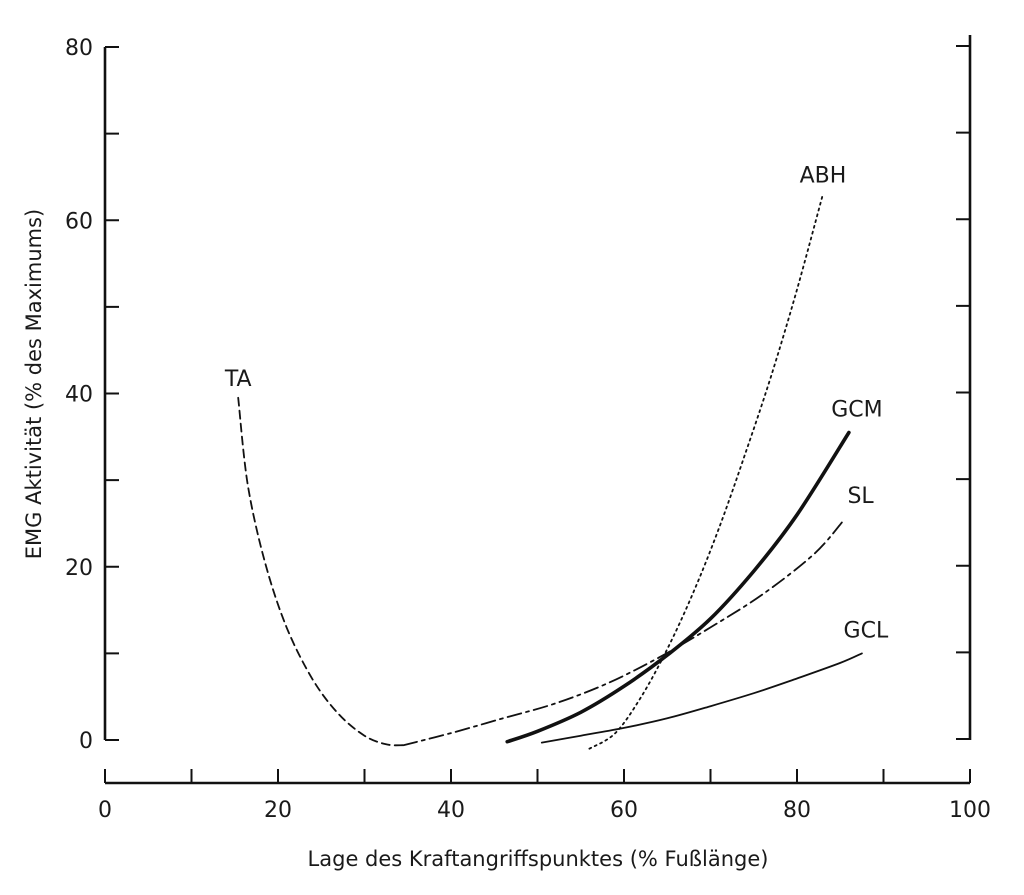  What do you see at coordinates (823, 175) in the screenshot?
I see `series-label-abh: ABH` at bounding box center [823, 175].